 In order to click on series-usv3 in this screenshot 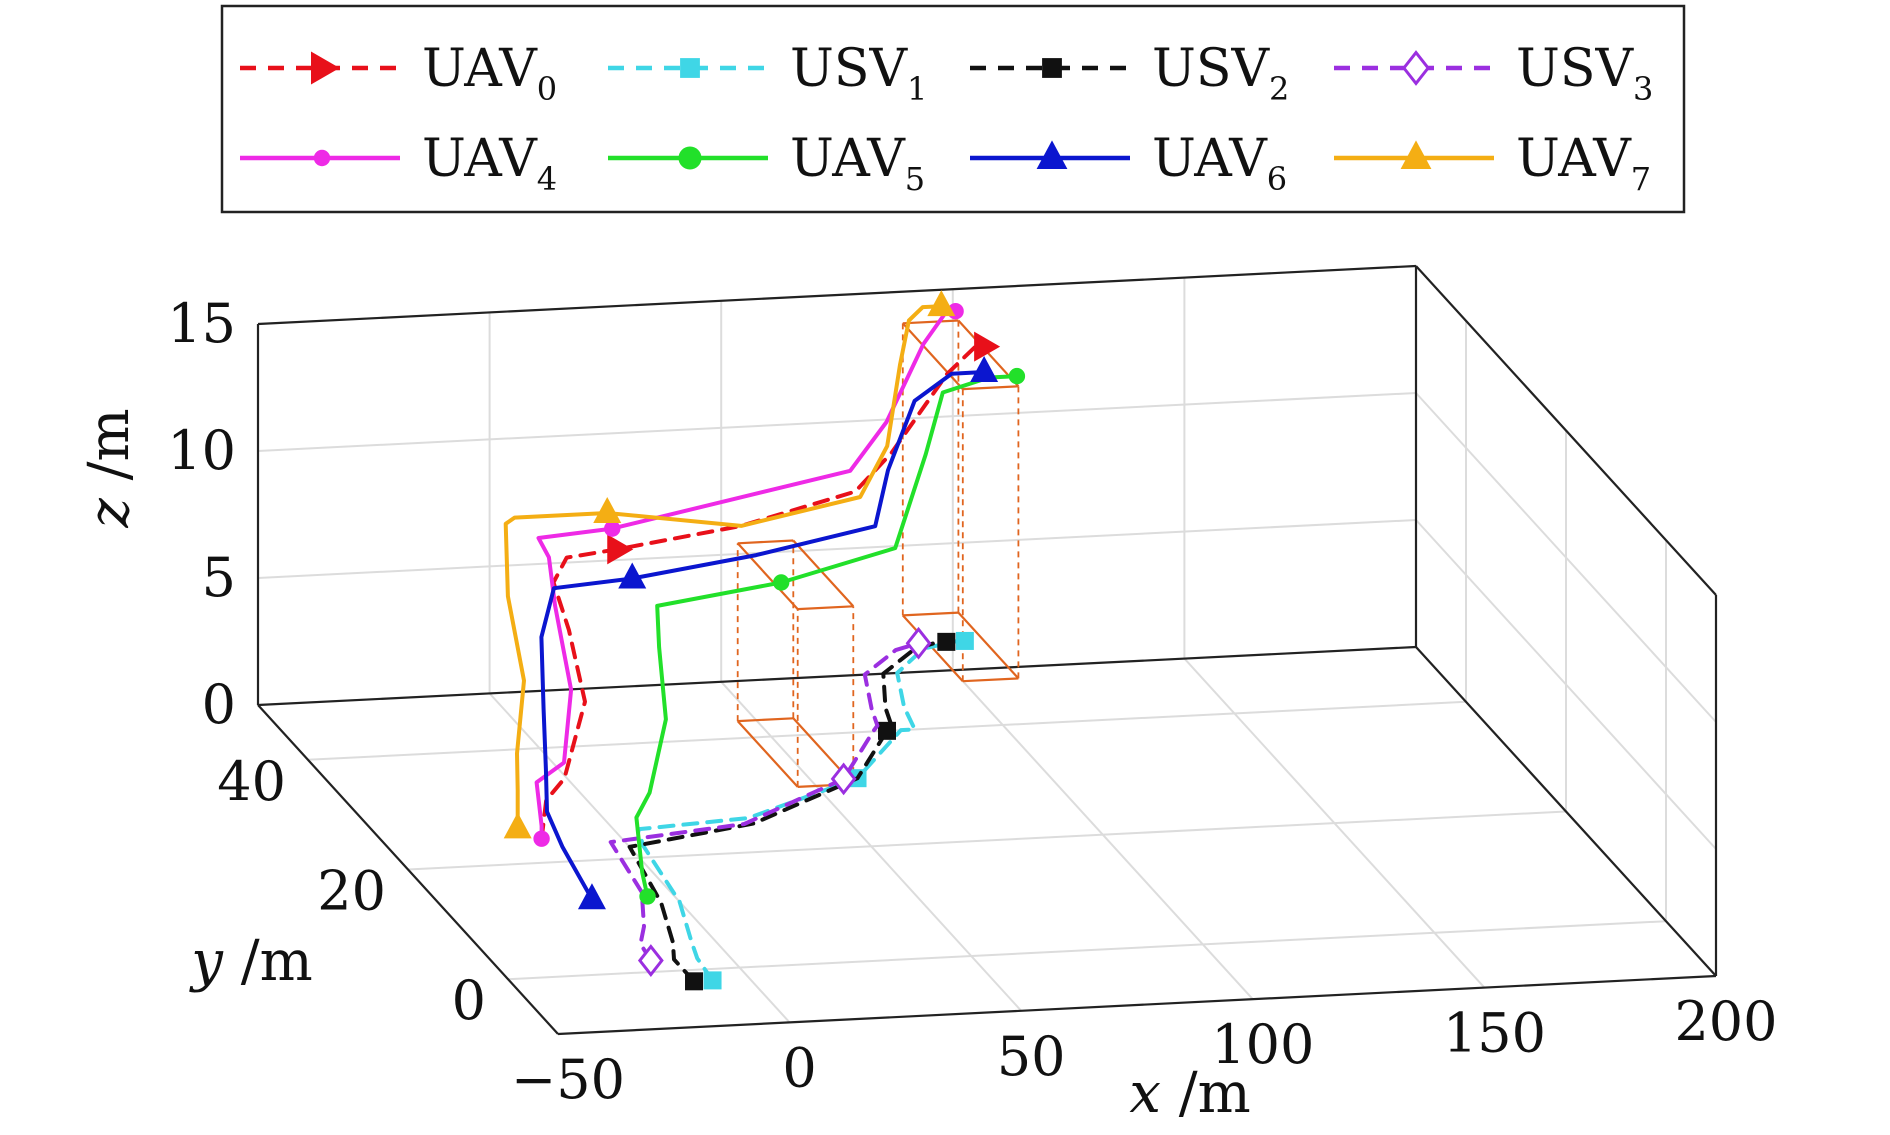, I will do `click(770, 801)`.